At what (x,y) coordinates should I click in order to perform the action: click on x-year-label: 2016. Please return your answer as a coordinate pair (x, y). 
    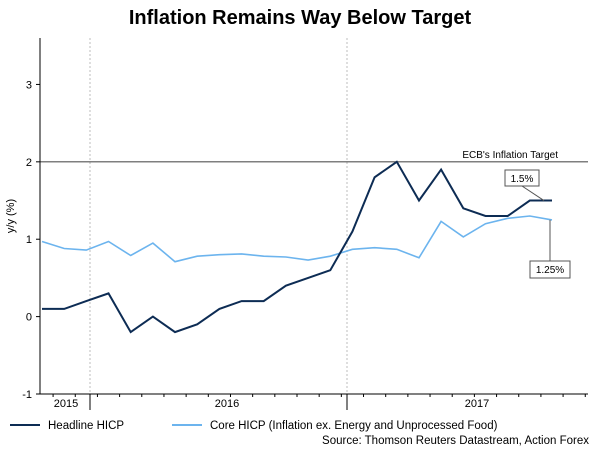
    Looking at the image, I should click on (227, 404).